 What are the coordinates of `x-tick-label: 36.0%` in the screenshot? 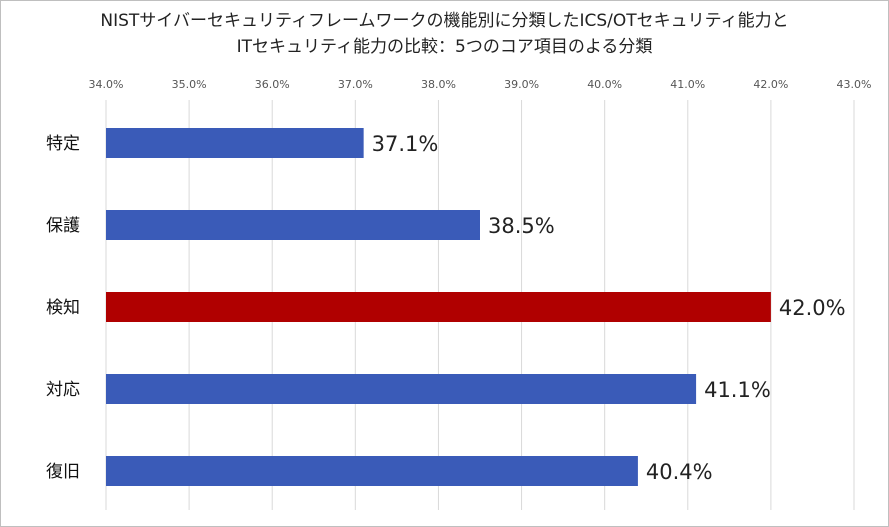 It's located at (272, 84).